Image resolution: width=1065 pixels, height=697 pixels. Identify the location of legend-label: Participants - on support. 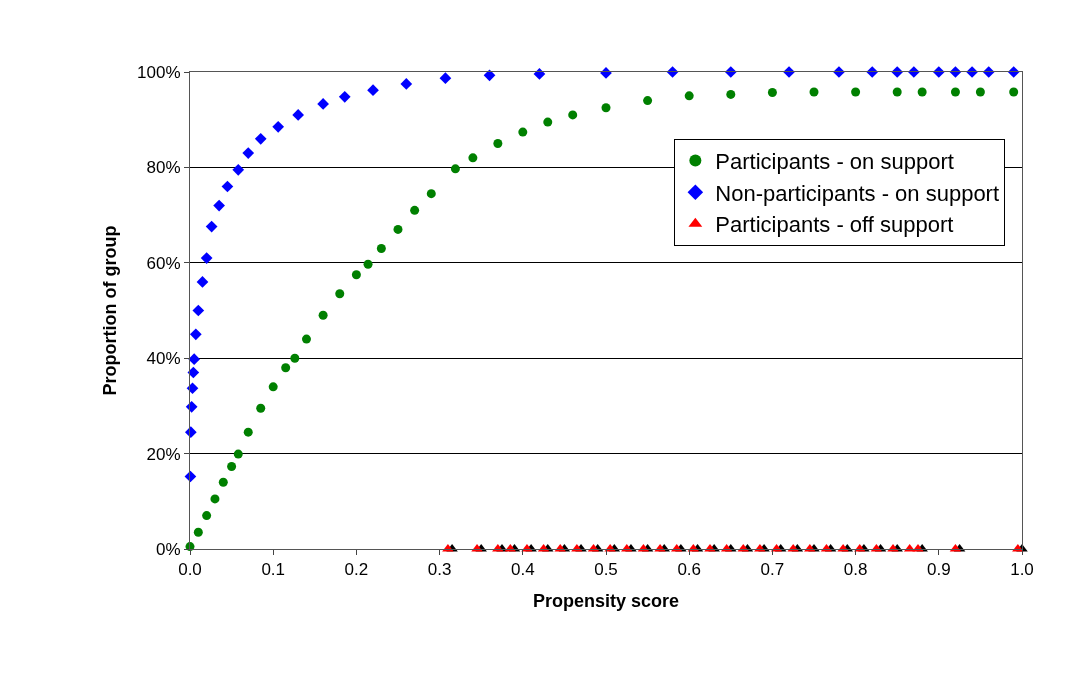
(834, 162).